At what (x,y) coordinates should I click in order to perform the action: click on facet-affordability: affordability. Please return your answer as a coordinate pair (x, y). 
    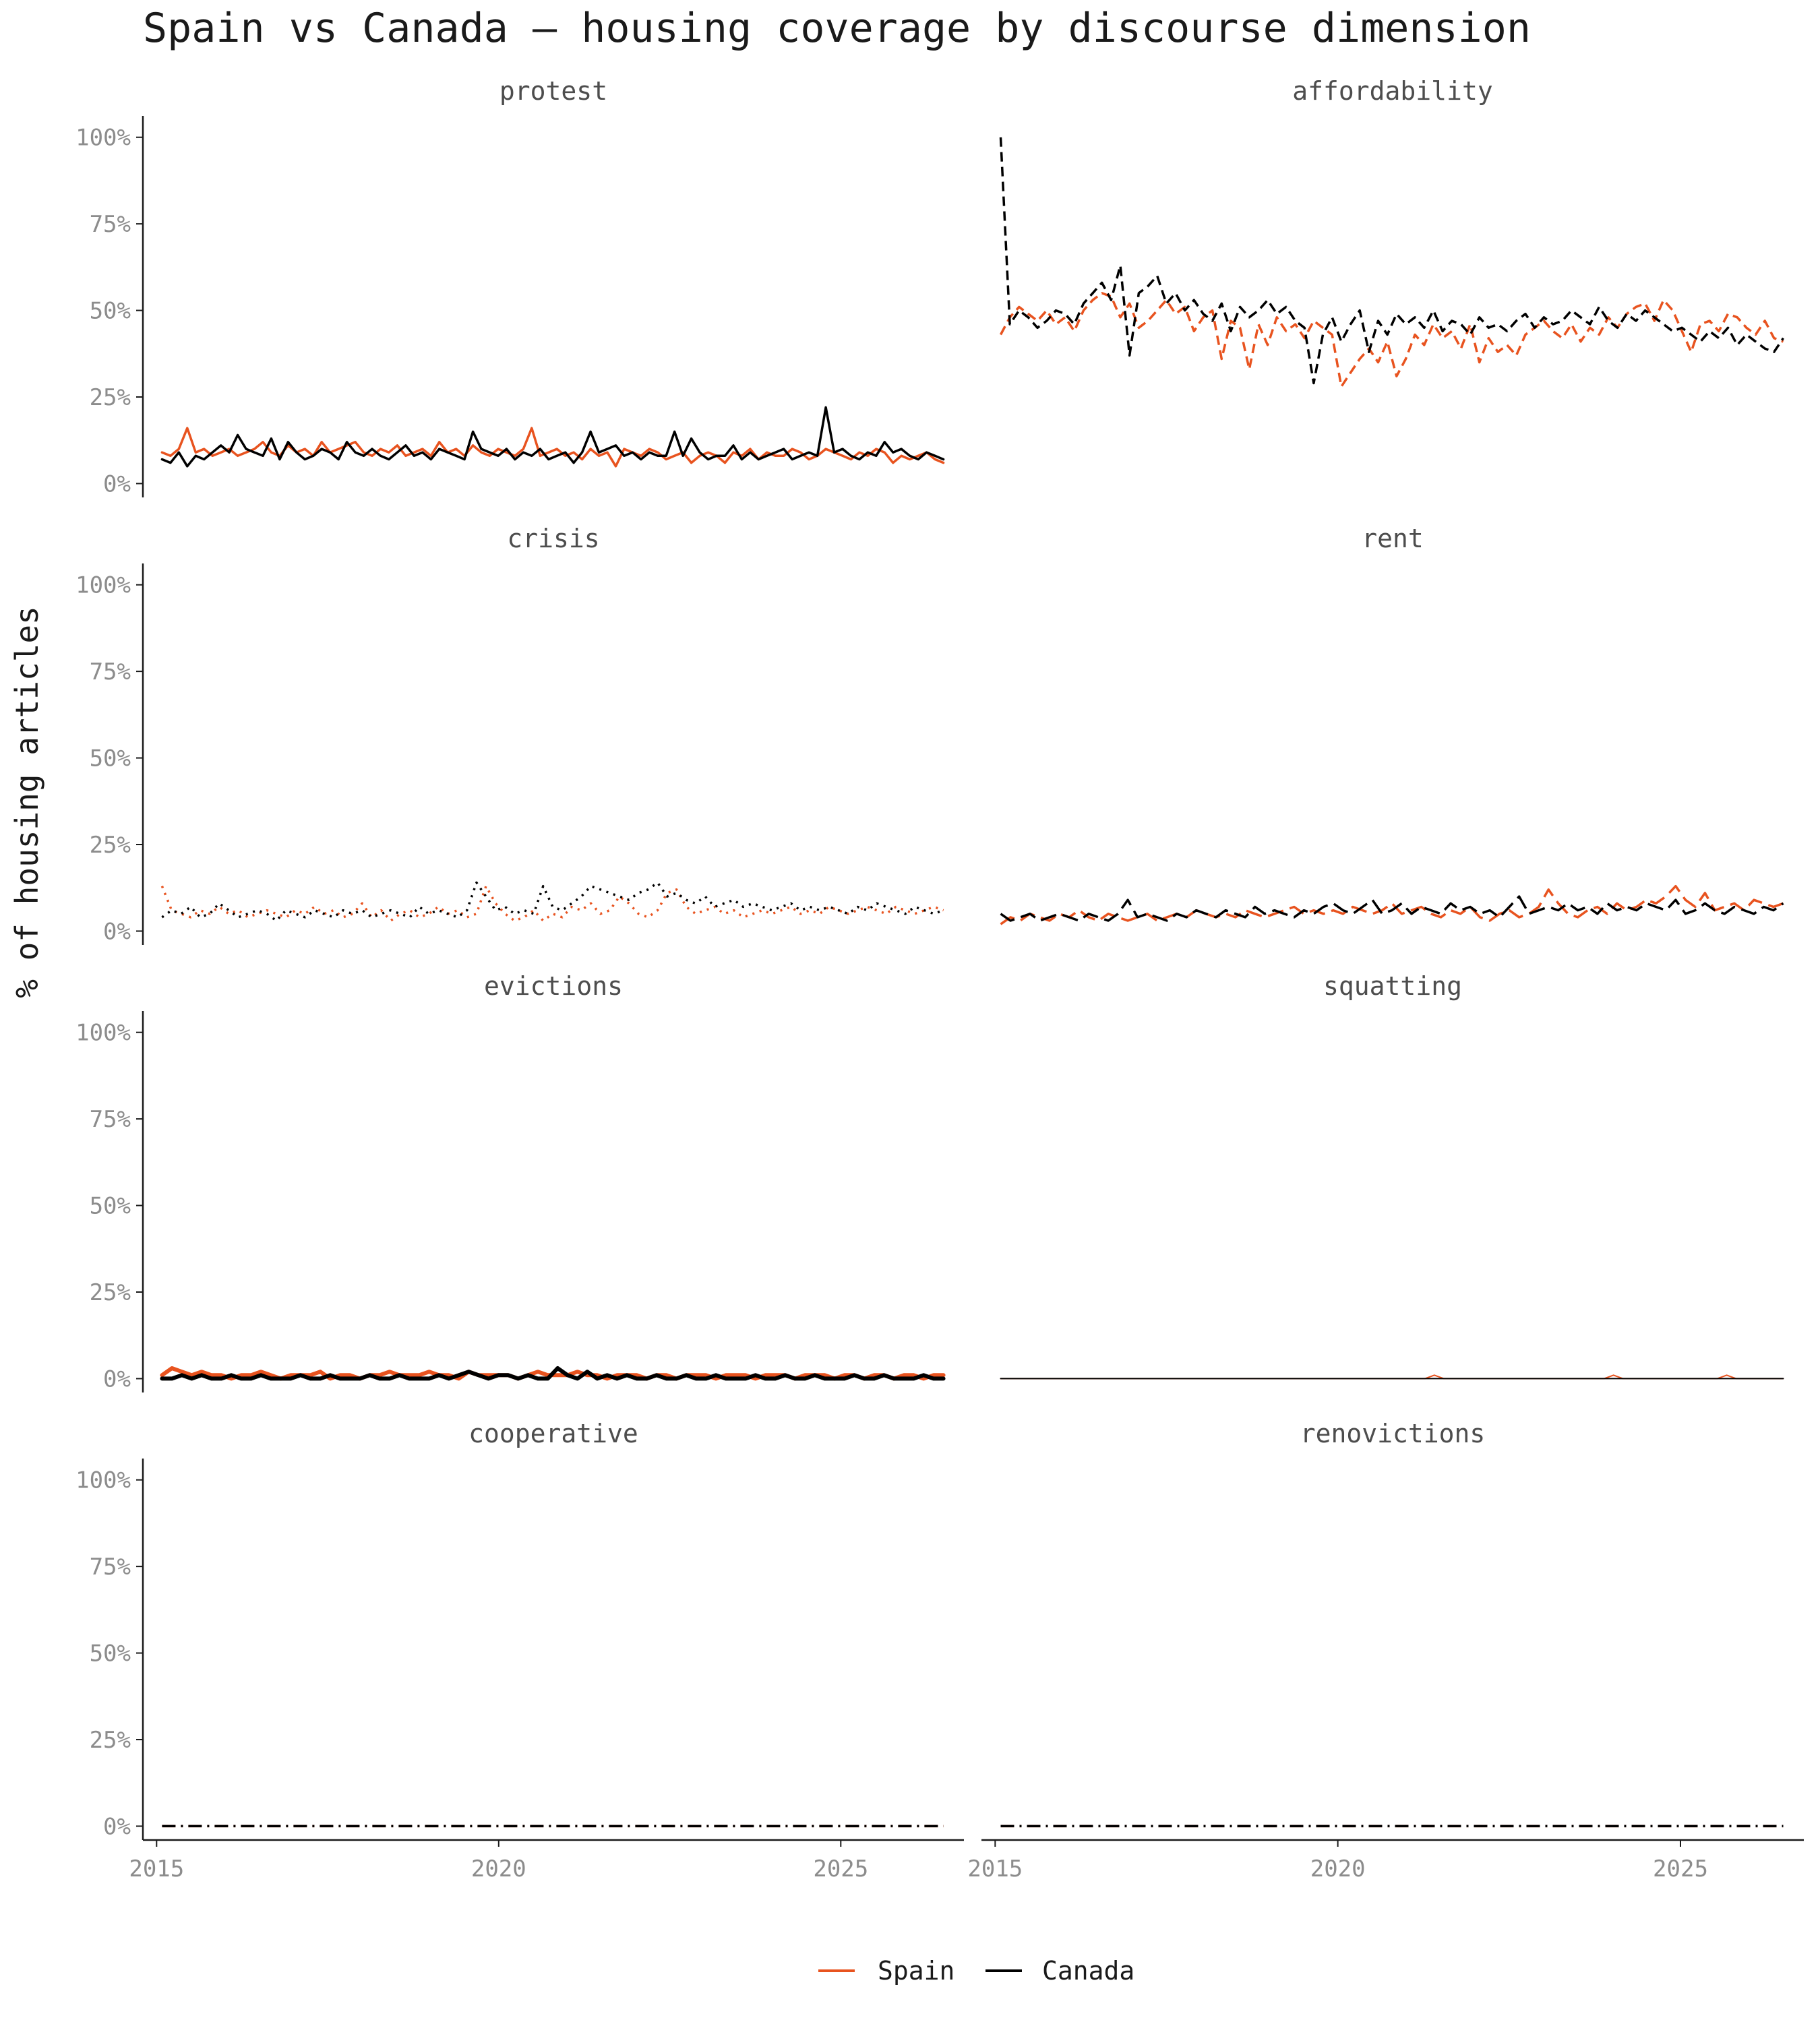
    Looking at the image, I should click on (1391, 232).